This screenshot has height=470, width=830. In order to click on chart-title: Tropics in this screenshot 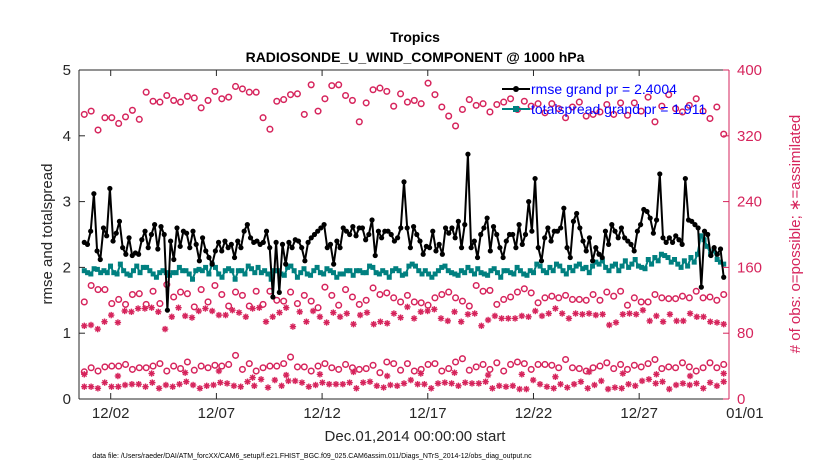, I will do `click(415, 37)`.